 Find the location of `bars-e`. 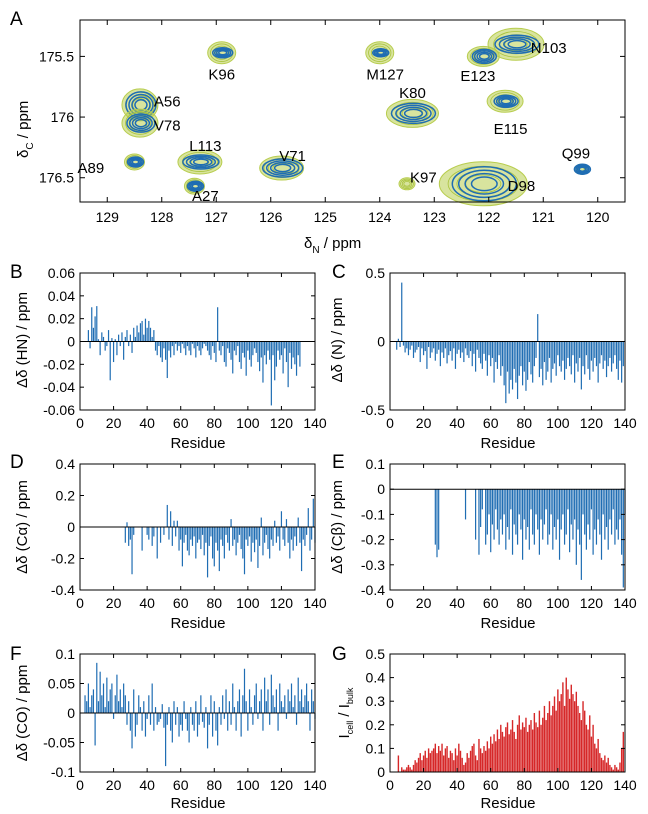

bars-e is located at coordinates (530, 538).